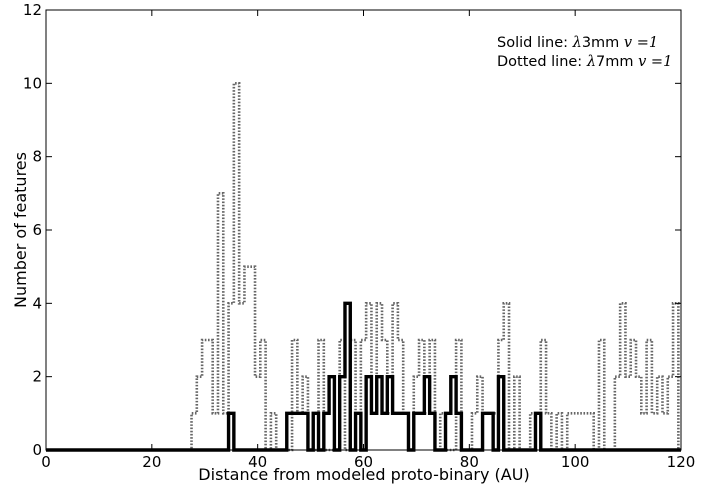  I want to click on y-axis-label: Number of features, so click(20, 230).